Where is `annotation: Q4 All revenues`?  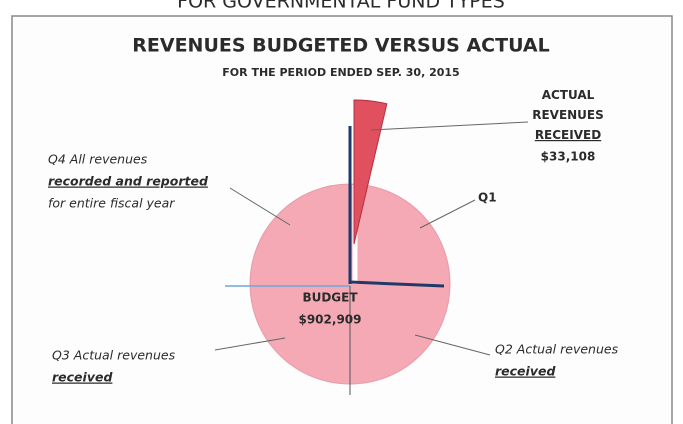
annotation: Q4 All revenues is located at coordinates (98, 159).